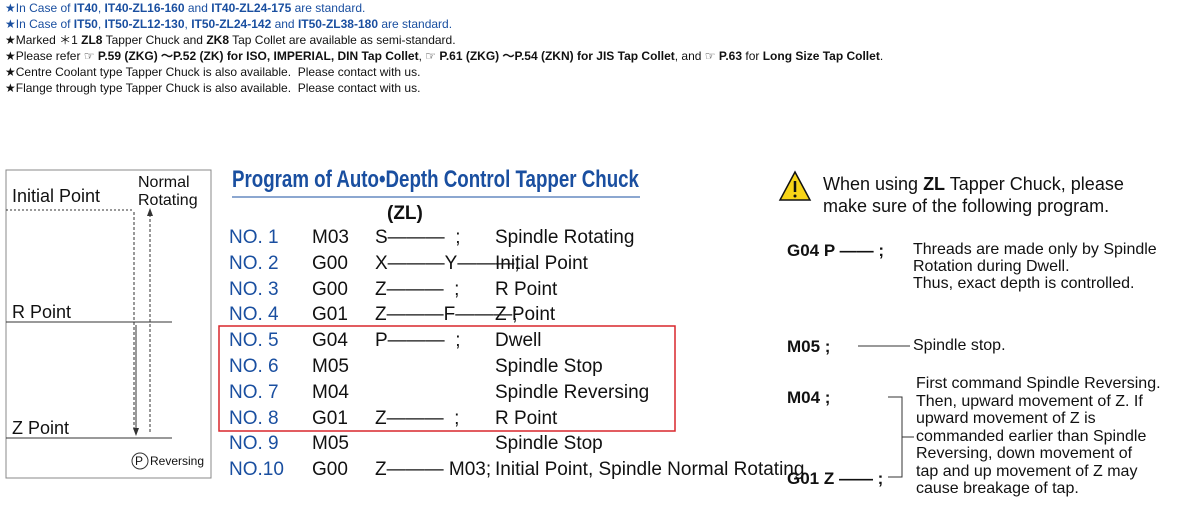 Image resolution: width=1179 pixels, height=514 pixels. What do you see at coordinates (330, 392) in the screenshot?
I see `row-code: M04` at bounding box center [330, 392].